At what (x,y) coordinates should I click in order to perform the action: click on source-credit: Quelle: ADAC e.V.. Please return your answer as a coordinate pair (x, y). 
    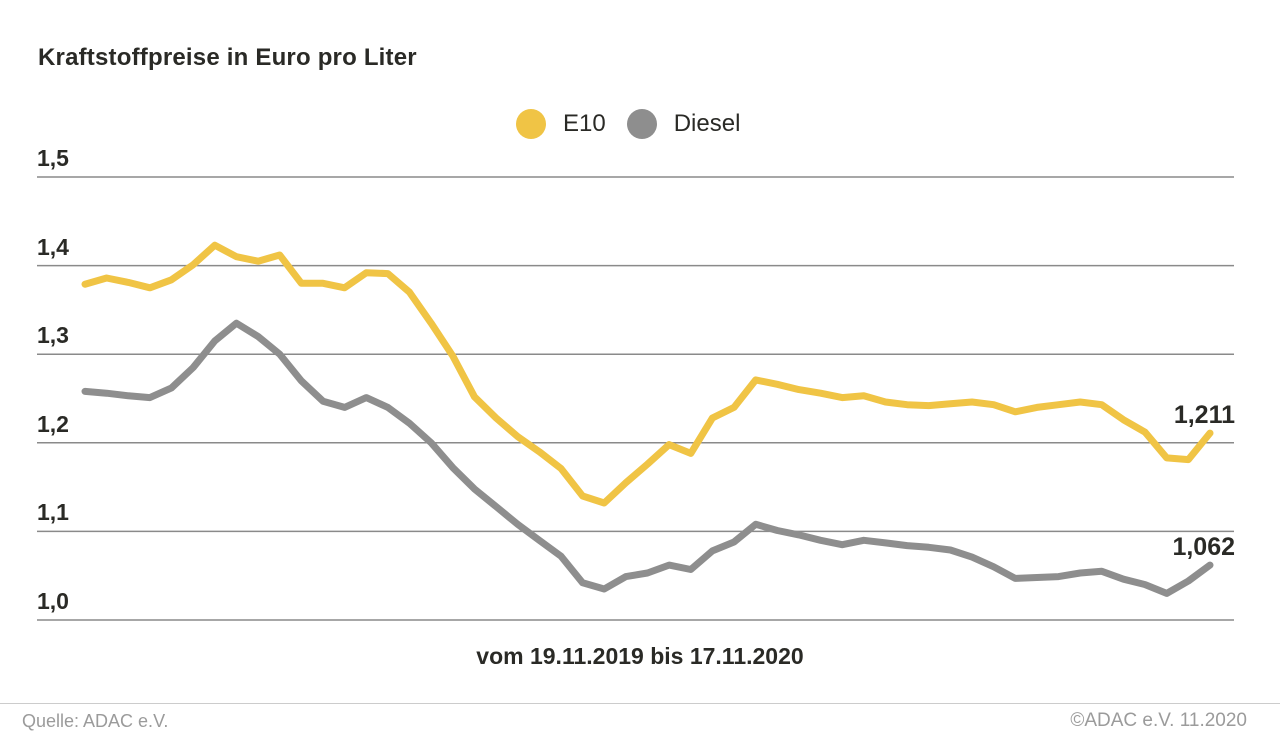
    Looking at the image, I should click on (95, 721).